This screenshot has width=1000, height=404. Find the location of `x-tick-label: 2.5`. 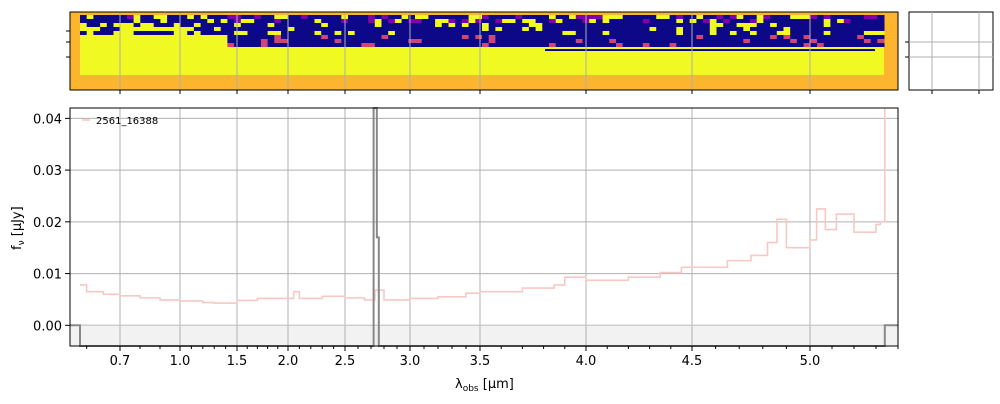

x-tick-label: 2.5 is located at coordinates (345, 361).